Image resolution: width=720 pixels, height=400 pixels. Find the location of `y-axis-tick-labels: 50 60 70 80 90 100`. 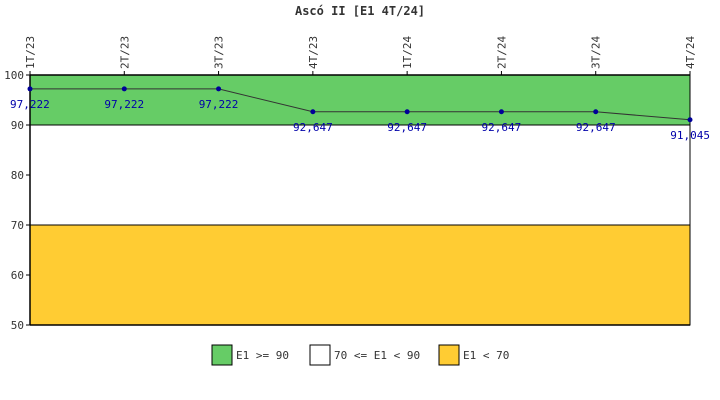

y-axis-tick-labels: 50 60 70 80 90 100 is located at coordinates (17, 200).